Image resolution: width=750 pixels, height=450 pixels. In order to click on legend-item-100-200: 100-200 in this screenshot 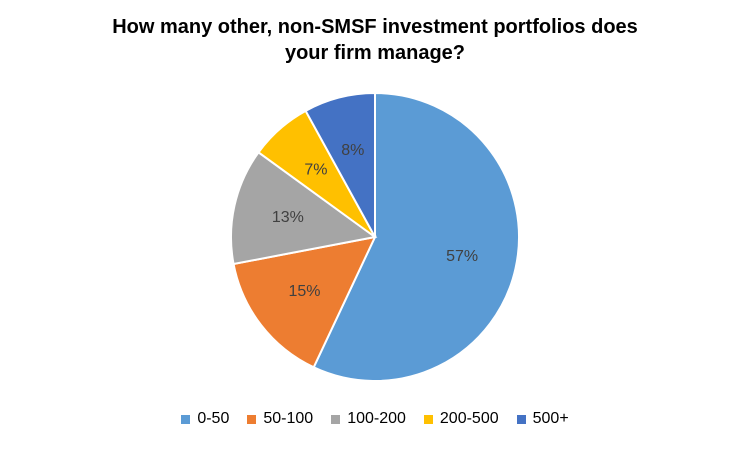, I will do `click(368, 419)`.